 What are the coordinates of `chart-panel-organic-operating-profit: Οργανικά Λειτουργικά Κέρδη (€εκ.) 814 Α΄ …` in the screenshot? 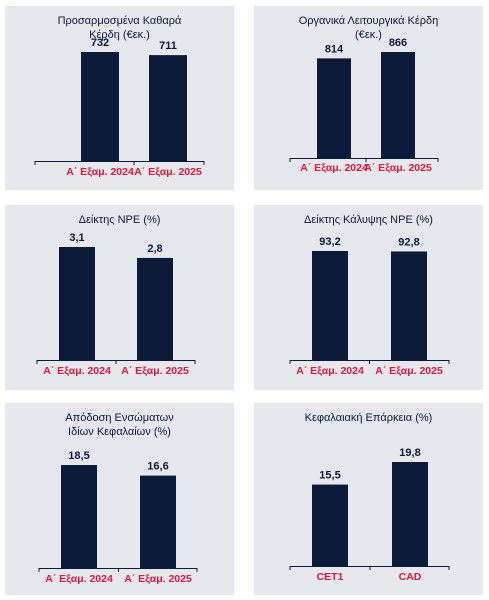 It's located at (368, 98).